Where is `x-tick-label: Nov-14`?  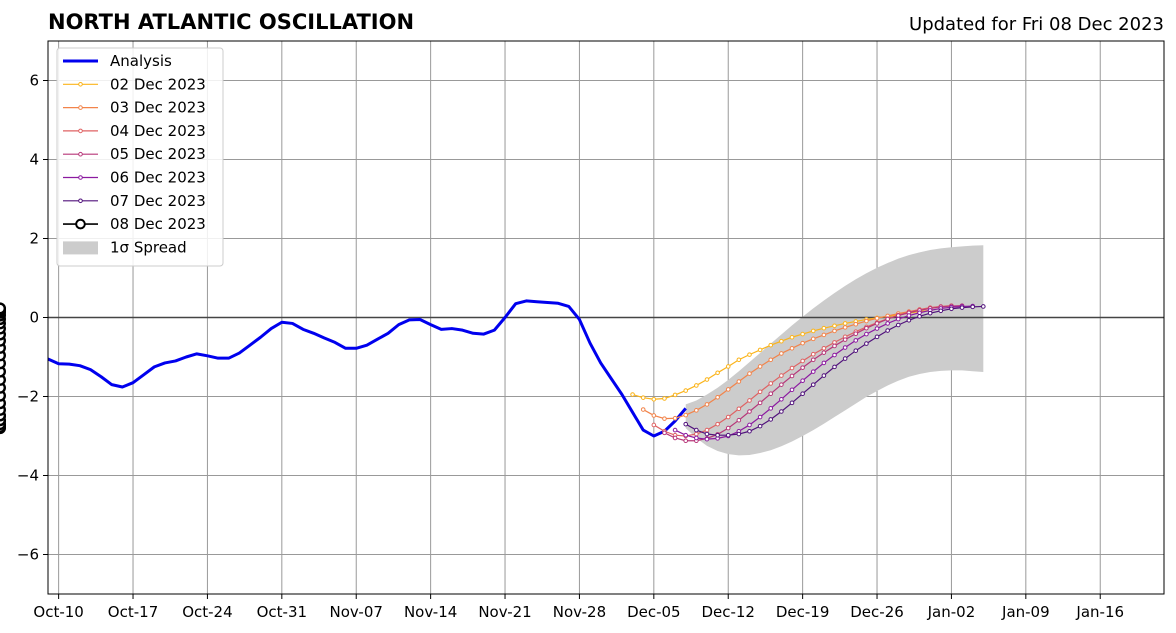
x-tick-label: Nov-14 is located at coordinates (430, 612).